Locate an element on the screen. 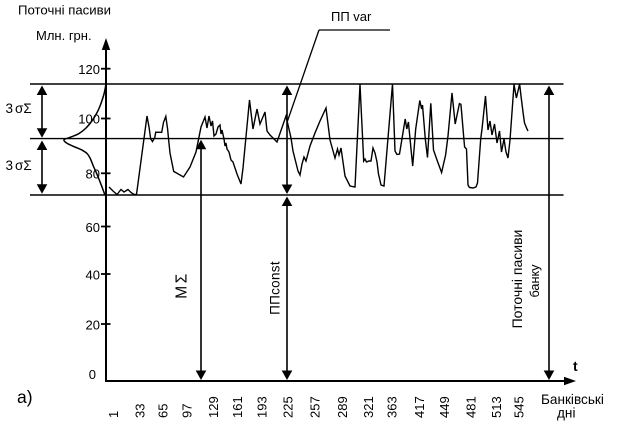 This screenshot has width=622, height=437. svg-text: 129 is located at coordinates (213, 407).